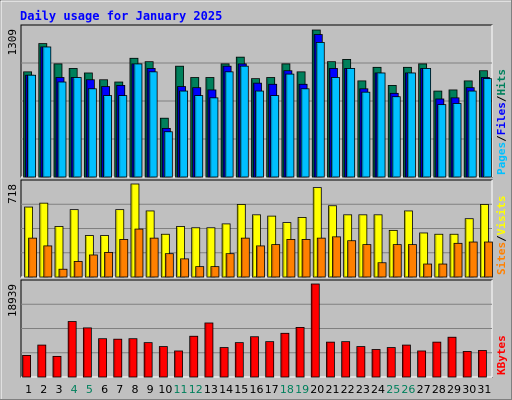 Image resolution: width=512 pixels, height=400 pixels. Describe the element at coordinates (150, 389) in the screenshot. I see `x-tick-label-day-9: 9` at that location.